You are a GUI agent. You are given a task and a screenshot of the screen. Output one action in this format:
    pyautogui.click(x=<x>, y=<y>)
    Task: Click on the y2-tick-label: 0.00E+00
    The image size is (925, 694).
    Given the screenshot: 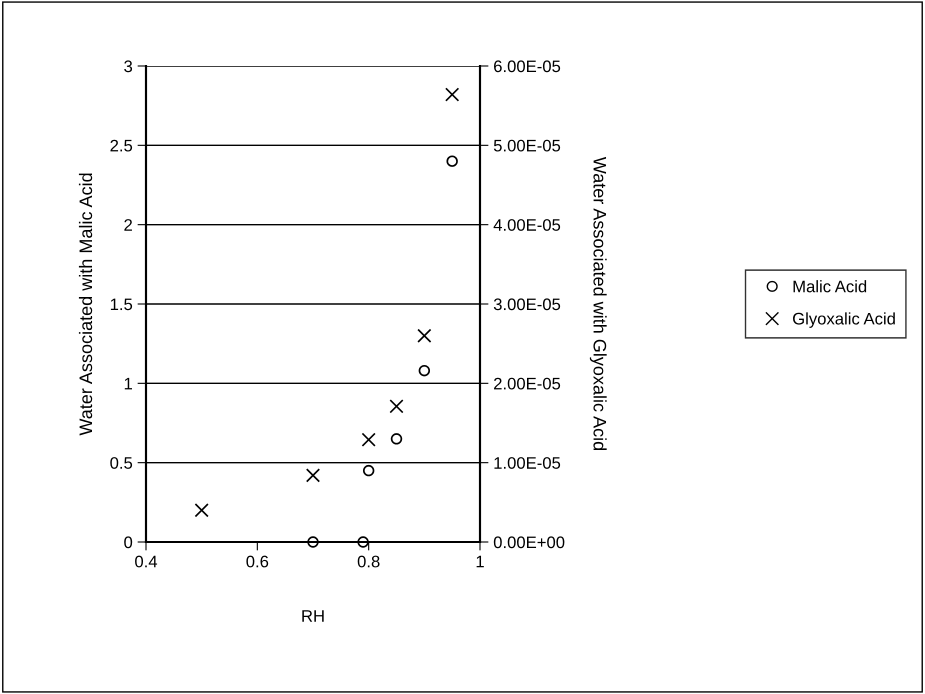 What is the action you would take?
    pyautogui.click(x=529, y=542)
    